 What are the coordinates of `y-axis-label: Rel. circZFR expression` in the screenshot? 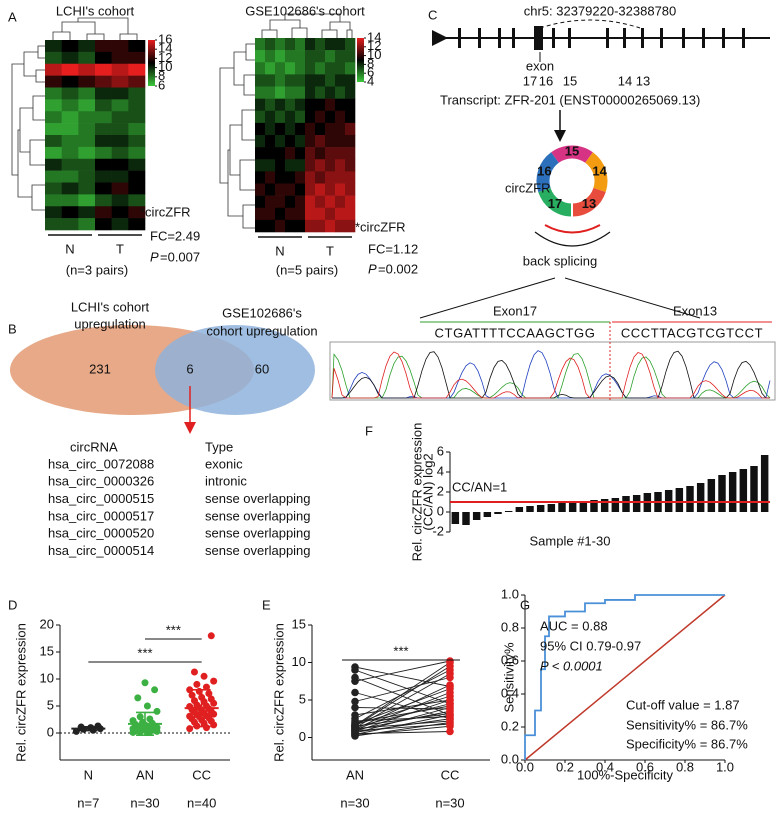 It's located at (20, 692).